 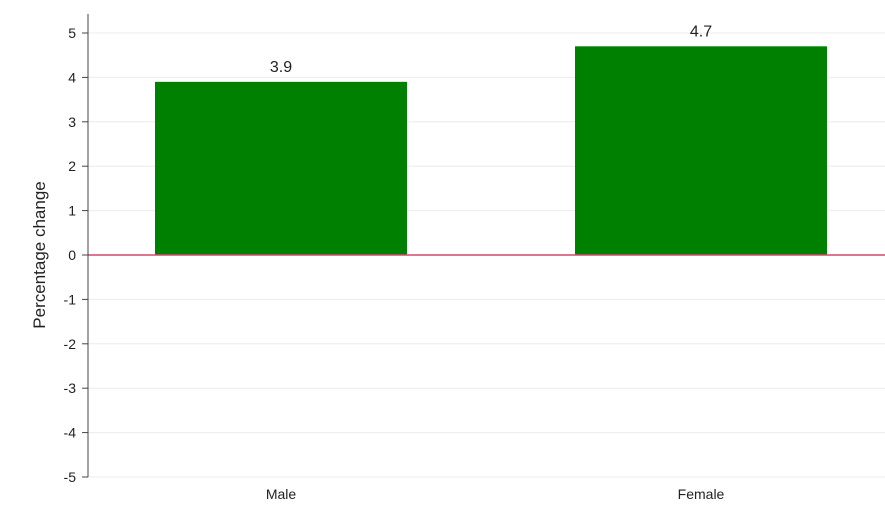 I want to click on y-tick-label: 0, so click(x=72, y=255).